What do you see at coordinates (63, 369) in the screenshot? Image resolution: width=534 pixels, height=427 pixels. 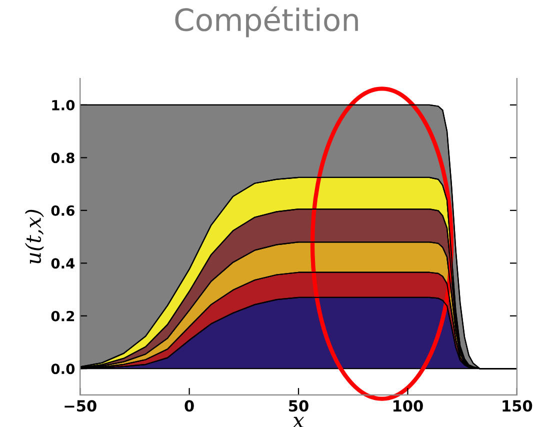 I see `y-tick-label: 0.0` at bounding box center [63, 369].